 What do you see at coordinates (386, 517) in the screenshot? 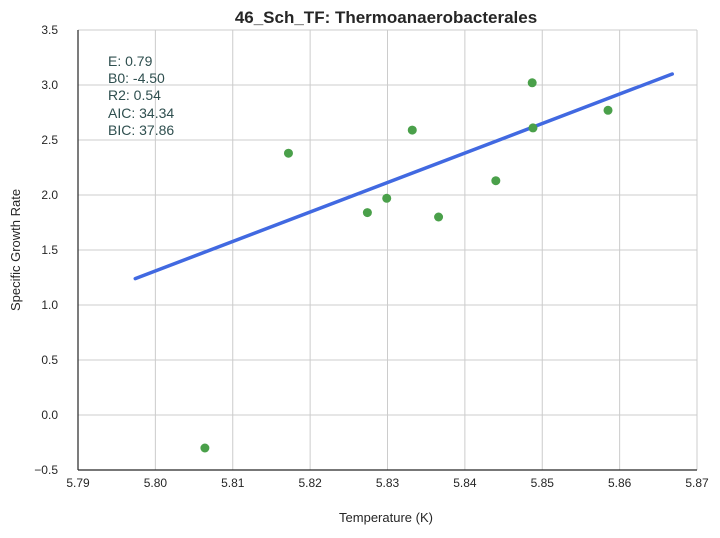
I see `x-axis-label: Temperature (K)` at bounding box center [386, 517].